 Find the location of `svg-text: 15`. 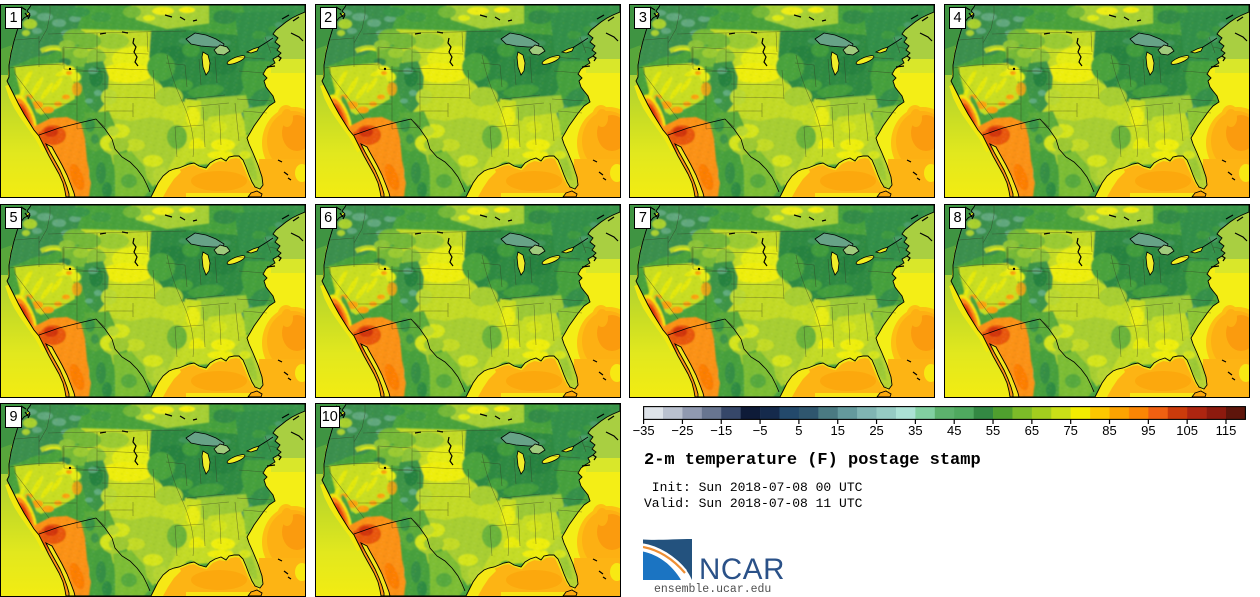

svg-text: 15 is located at coordinates (837, 430).